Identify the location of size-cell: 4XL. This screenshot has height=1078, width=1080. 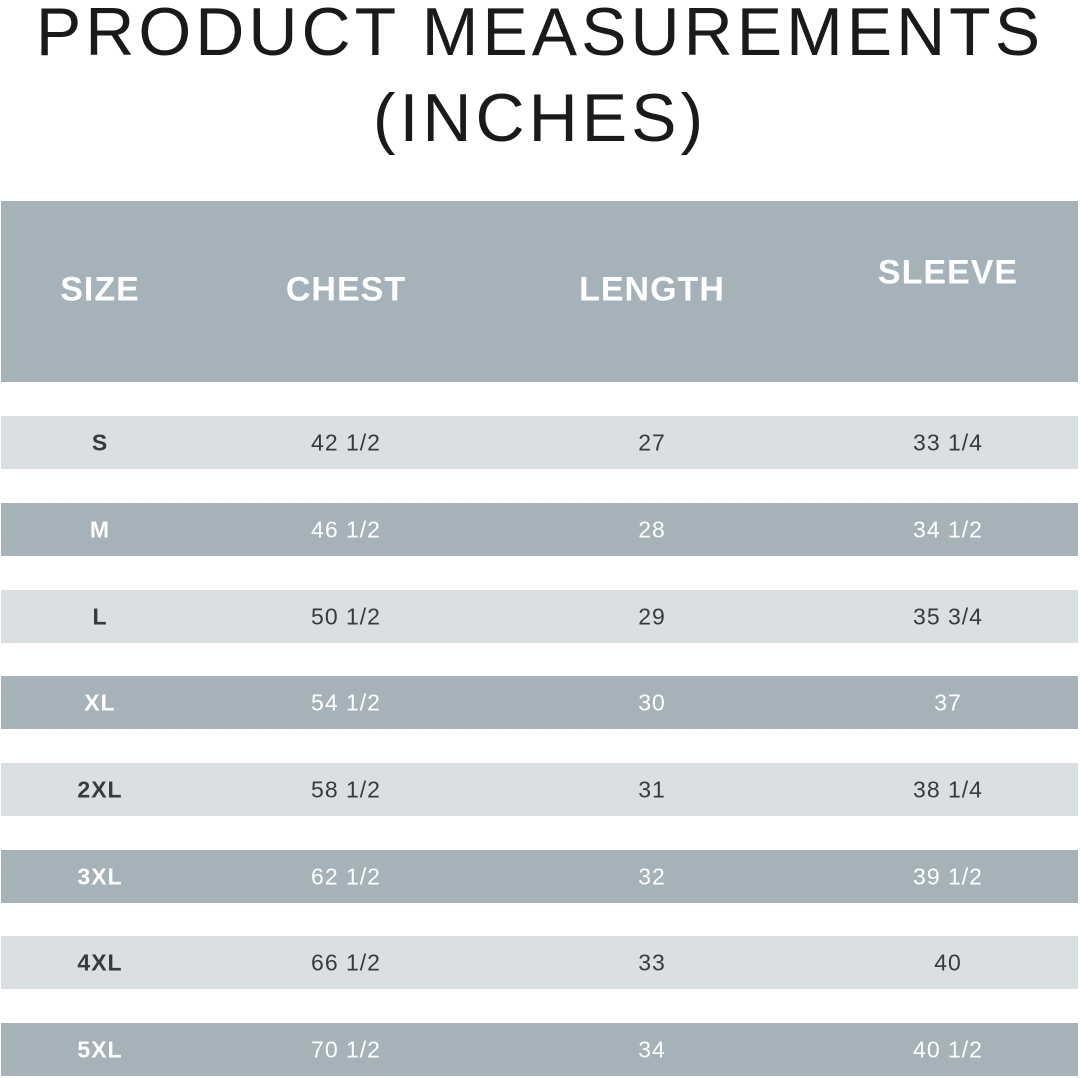
(100, 962).